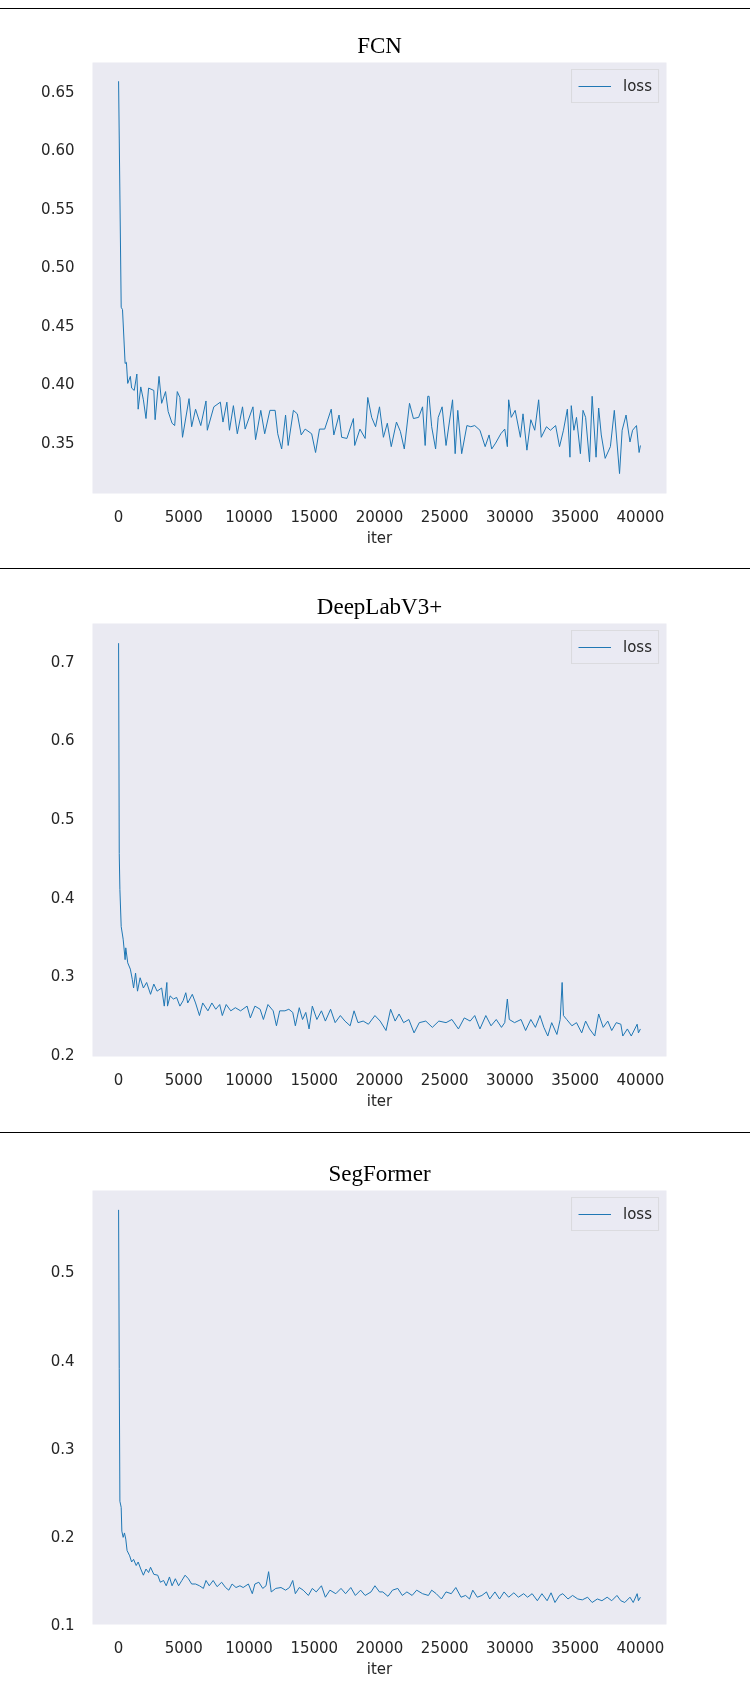  What do you see at coordinates (58, 325) in the screenshot?
I see `y-tick-label: 0.45` at bounding box center [58, 325].